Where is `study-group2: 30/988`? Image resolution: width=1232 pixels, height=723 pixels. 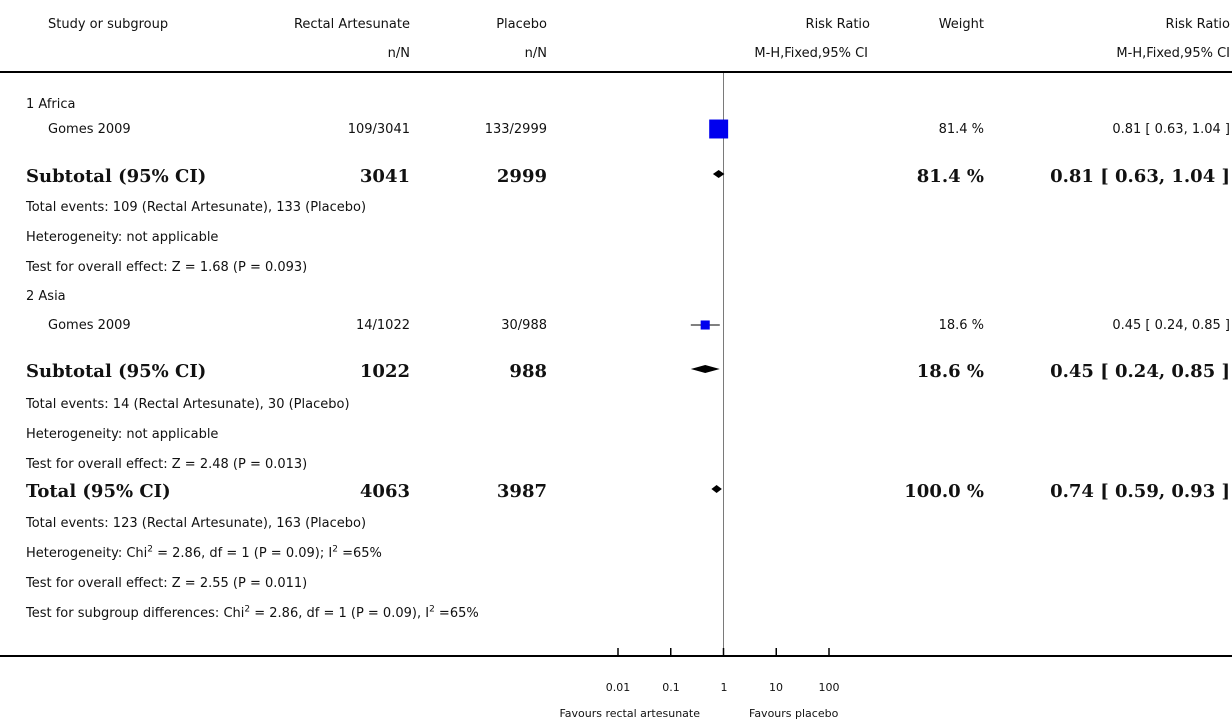 study-group2: 30/988 is located at coordinates (524, 325).